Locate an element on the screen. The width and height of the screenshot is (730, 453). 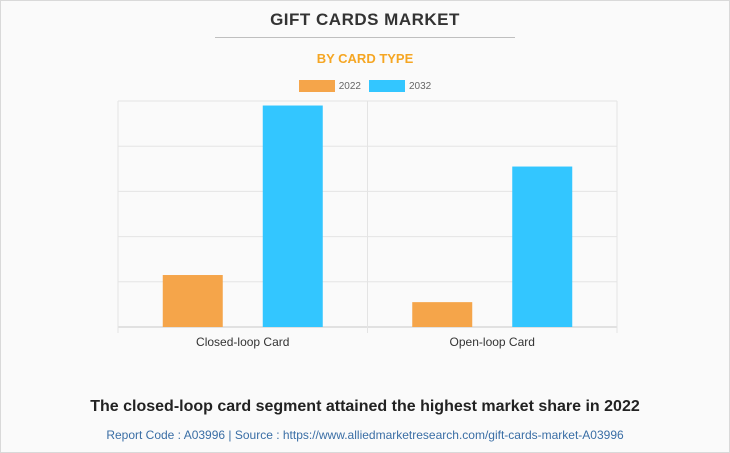
legend-item-2032: 2032 is located at coordinates (400, 86).